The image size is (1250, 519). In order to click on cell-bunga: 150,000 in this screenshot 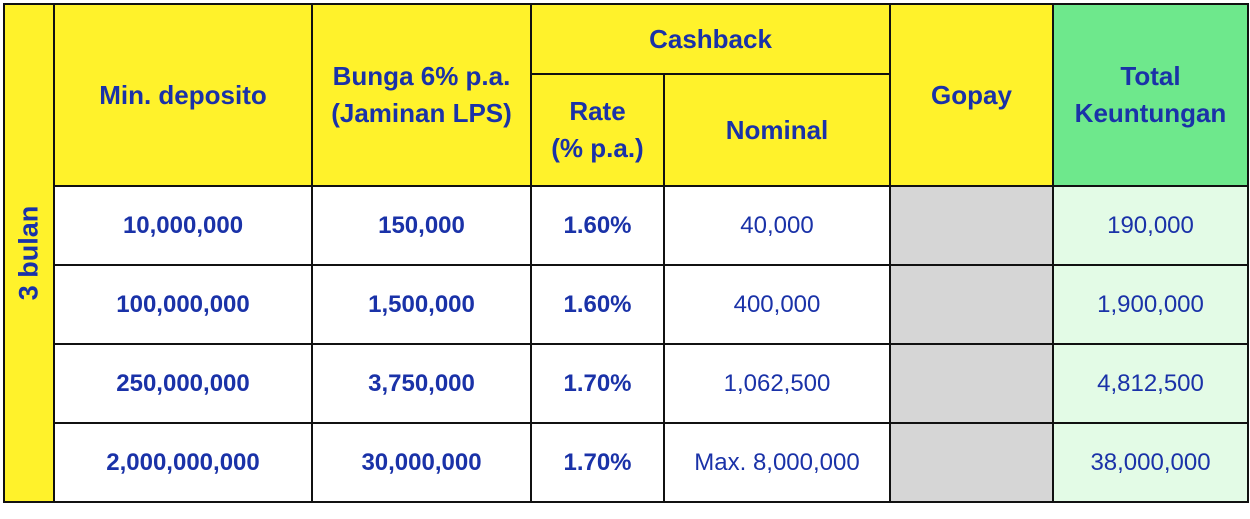, I will do `click(421, 225)`.